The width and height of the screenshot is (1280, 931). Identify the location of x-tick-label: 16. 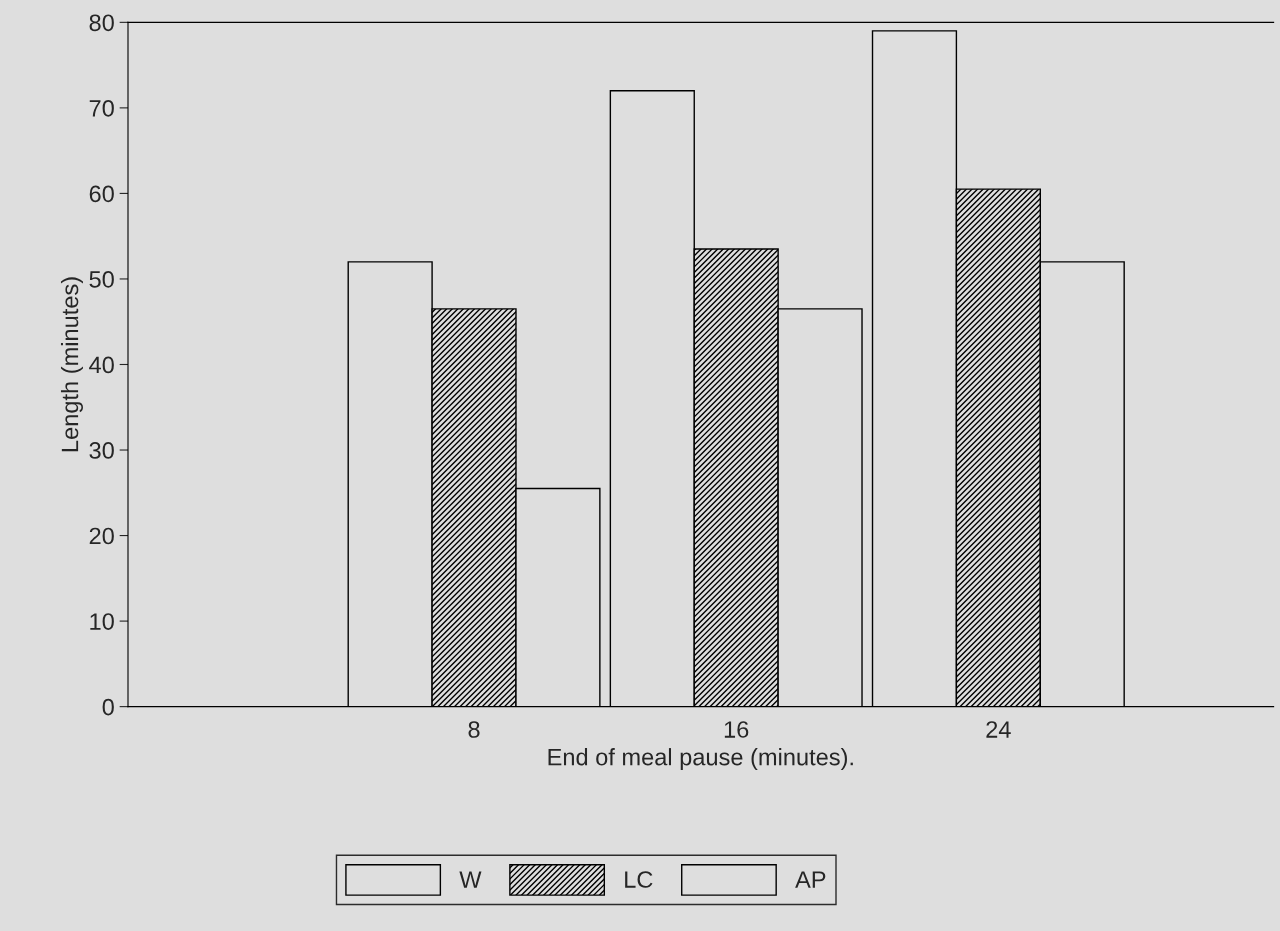
(736, 729).